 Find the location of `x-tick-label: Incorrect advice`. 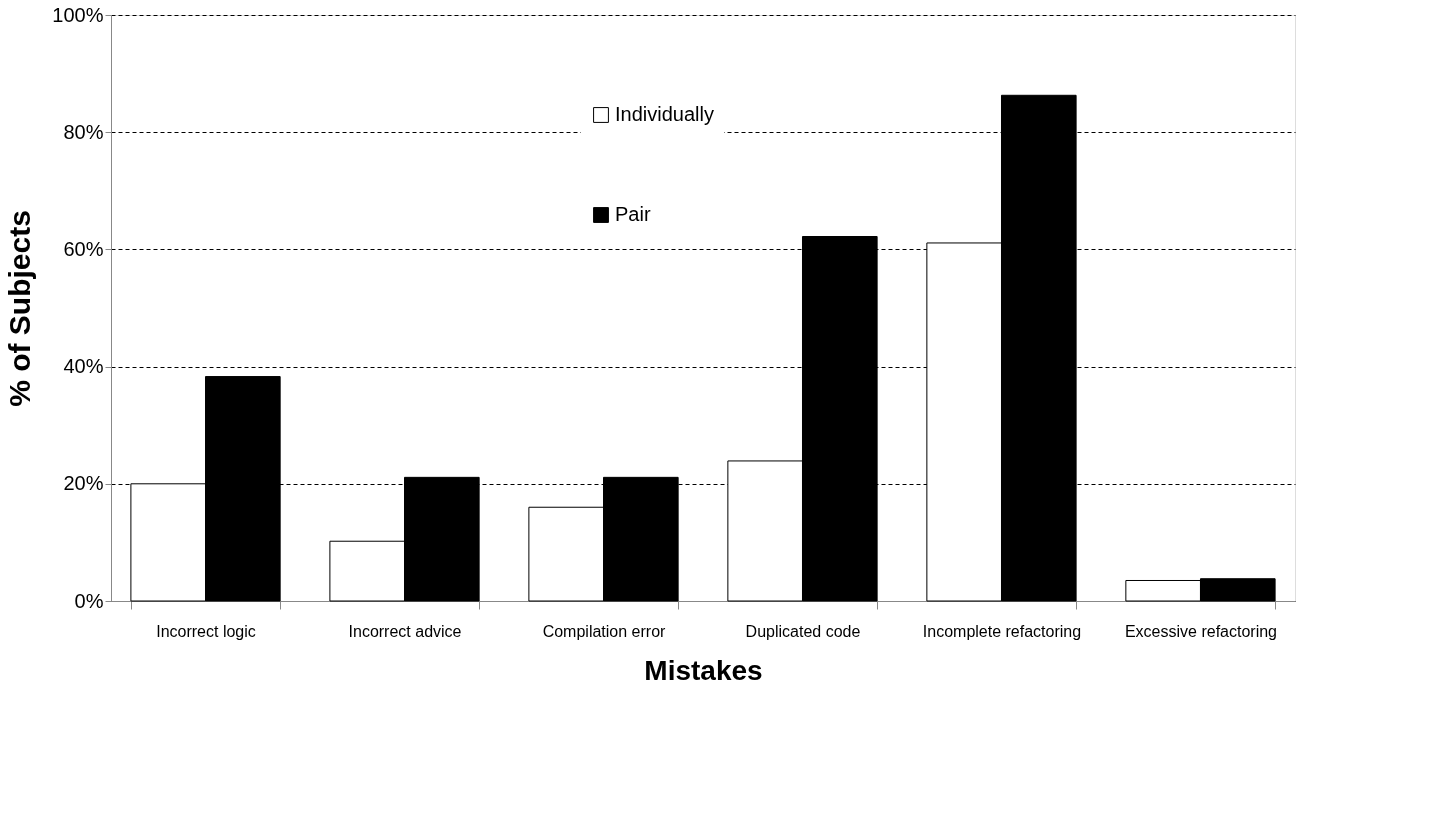

x-tick-label: Incorrect advice is located at coordinates (405, 631).